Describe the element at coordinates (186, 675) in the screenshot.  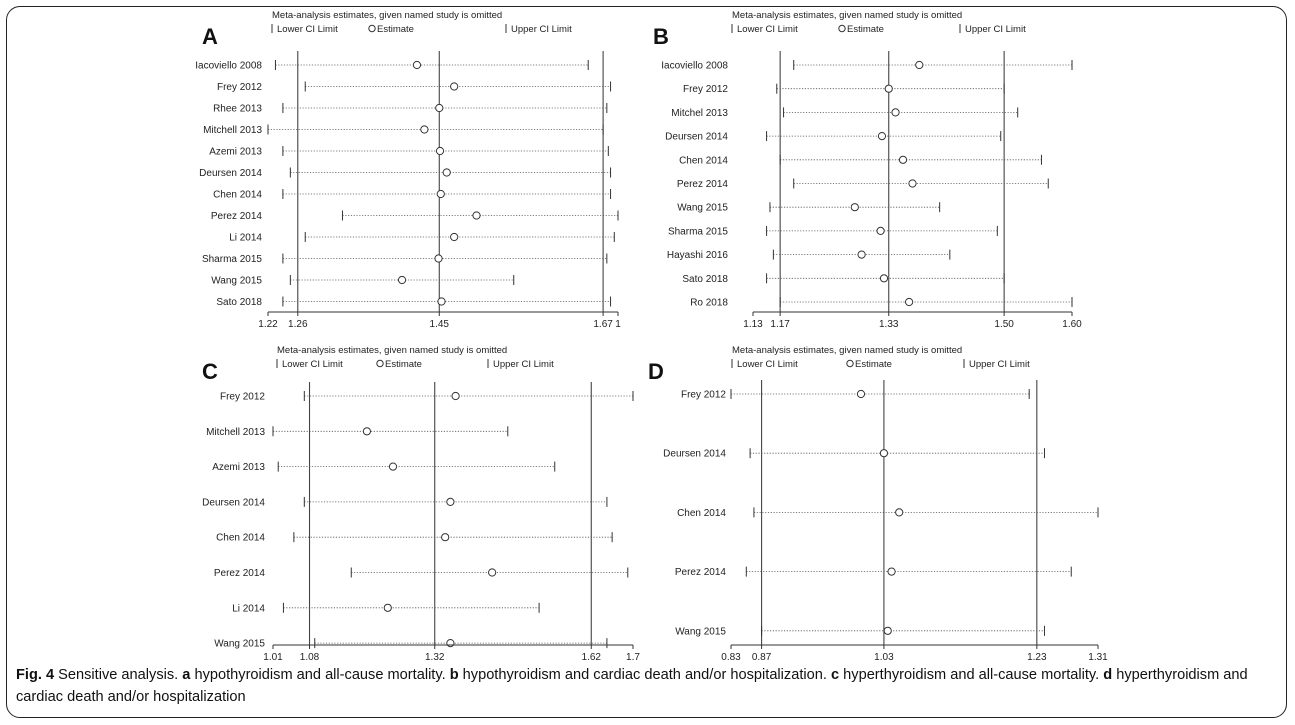
I see `caption-letter-a: a` at that location.